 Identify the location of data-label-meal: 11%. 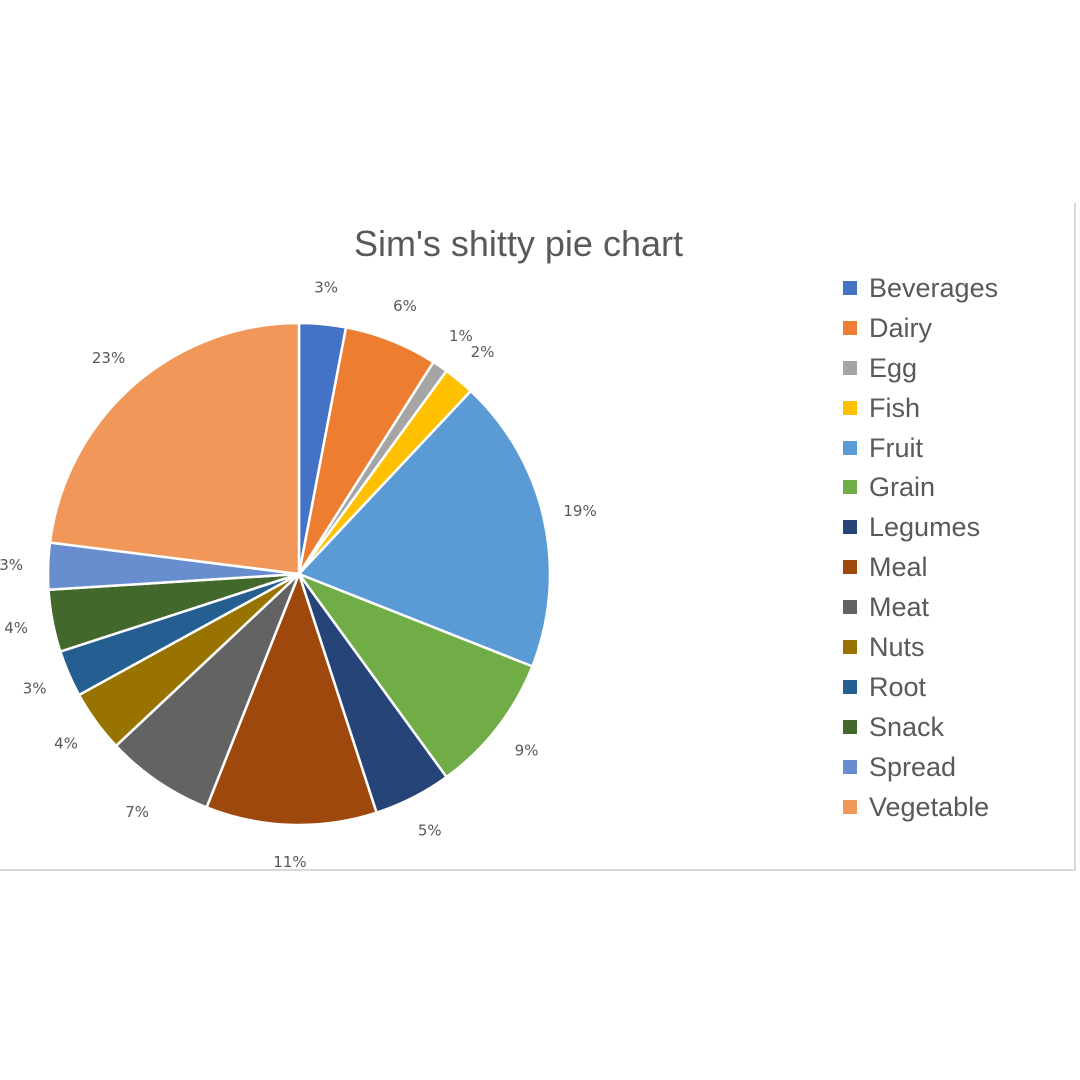
(289, 862).